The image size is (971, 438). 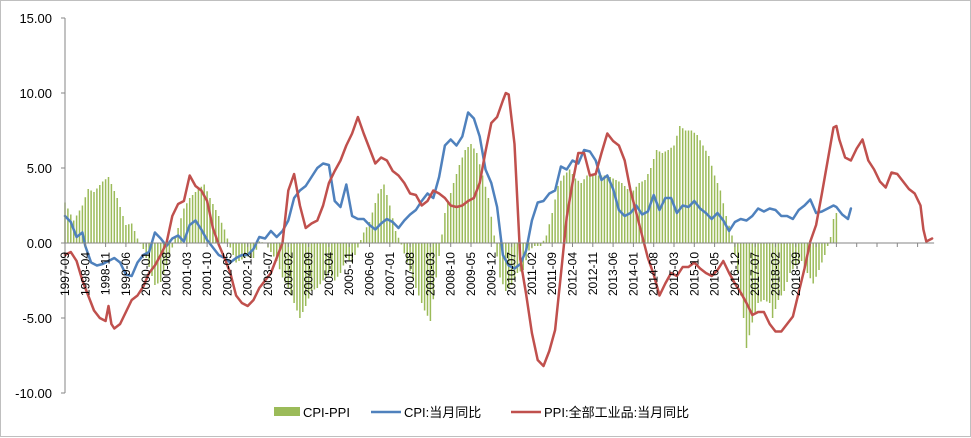 What do you see at coordinates (633, 274) in the screenshot?
I see `x-tick-label: 2014-01` at bounding box center [633, 274].